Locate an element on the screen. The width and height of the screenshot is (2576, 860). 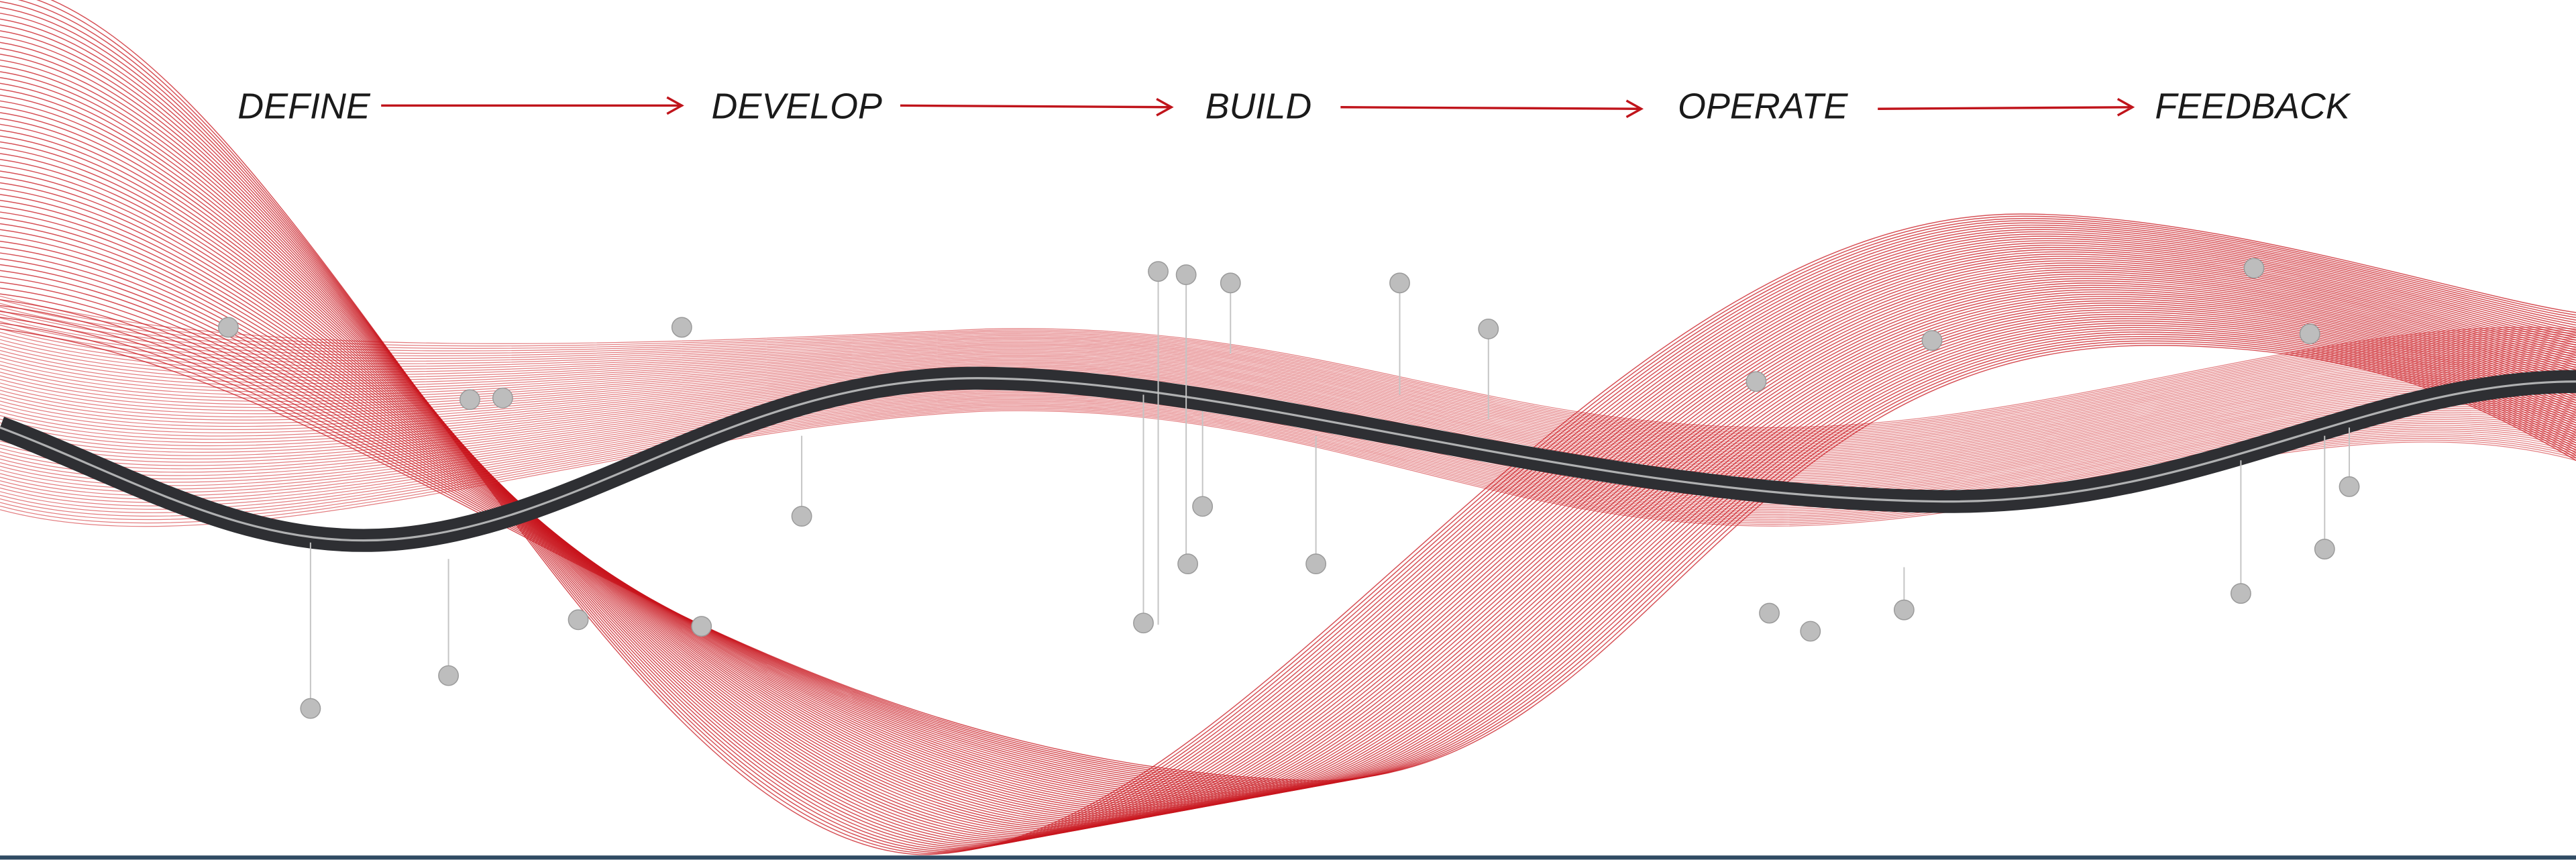
bottom-rule is located at coordinates (1288, 857).